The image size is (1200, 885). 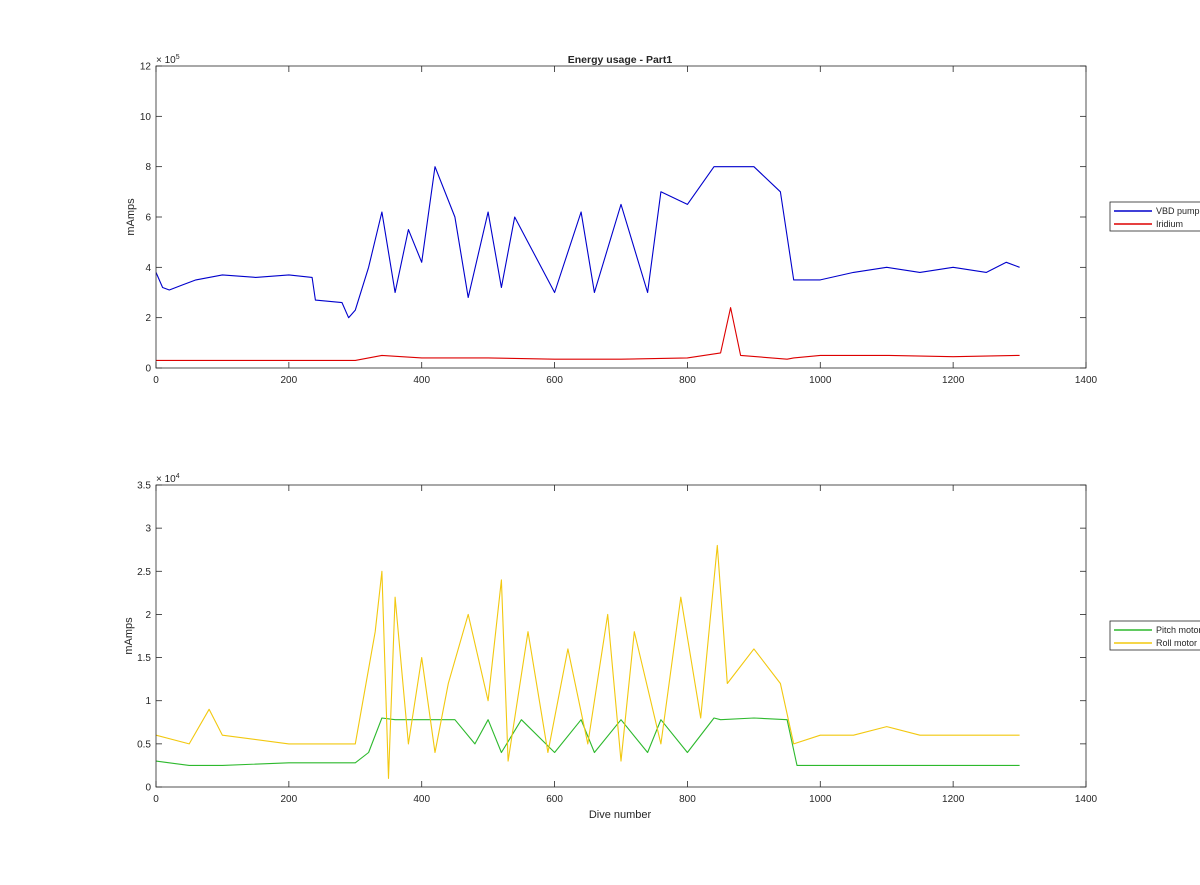 What do you see at coordinates (1169, 224) in the screenshot?
I see `legend-label-iridium: Iridium` at bounding box center [1169, 224].